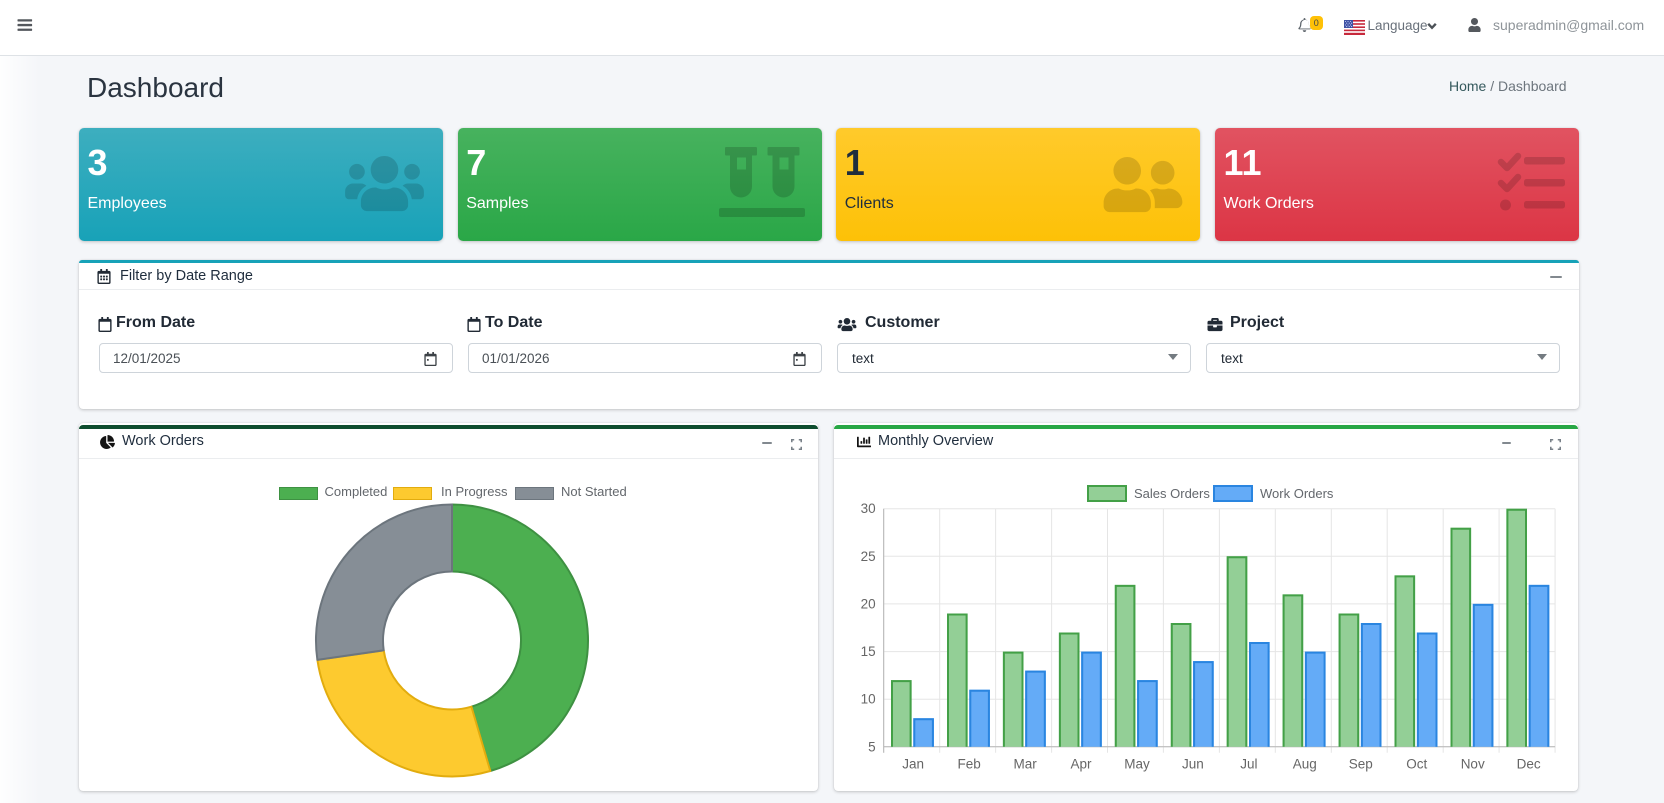  What do you see at coordinates (1025, 763) in the screenshot?
I see `svg-text: Mar` at bounding box center [1025, 763].